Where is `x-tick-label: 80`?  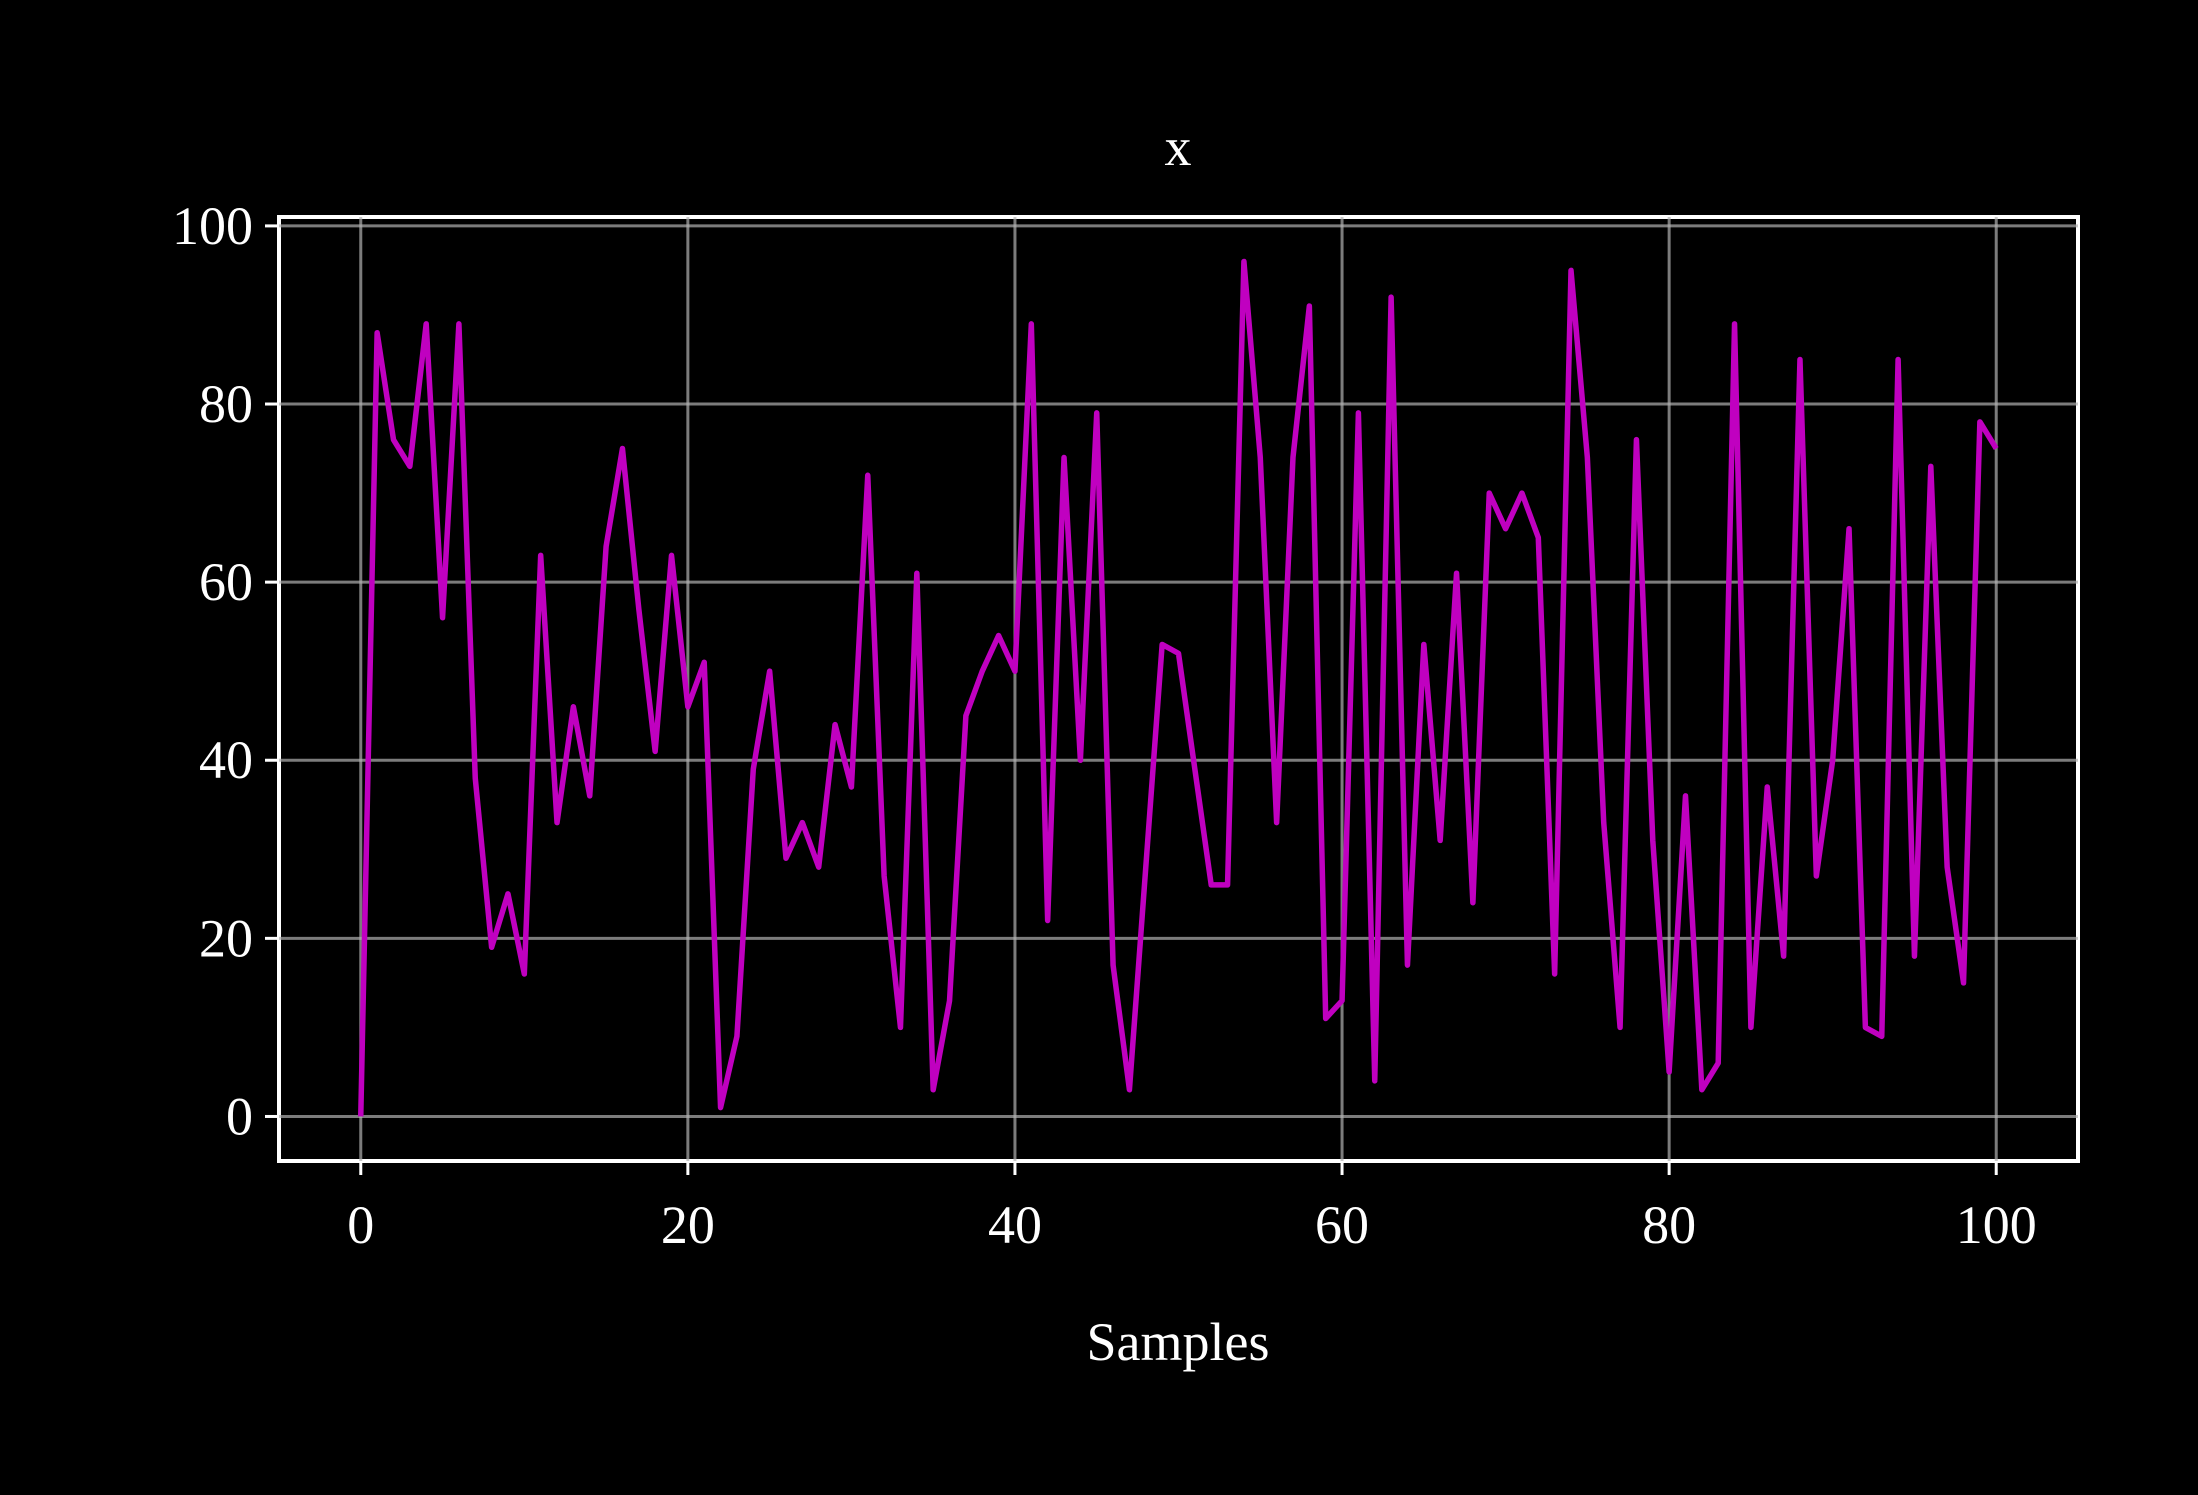 x-tick-label: 80 is located at coordinates (1669, 1225).